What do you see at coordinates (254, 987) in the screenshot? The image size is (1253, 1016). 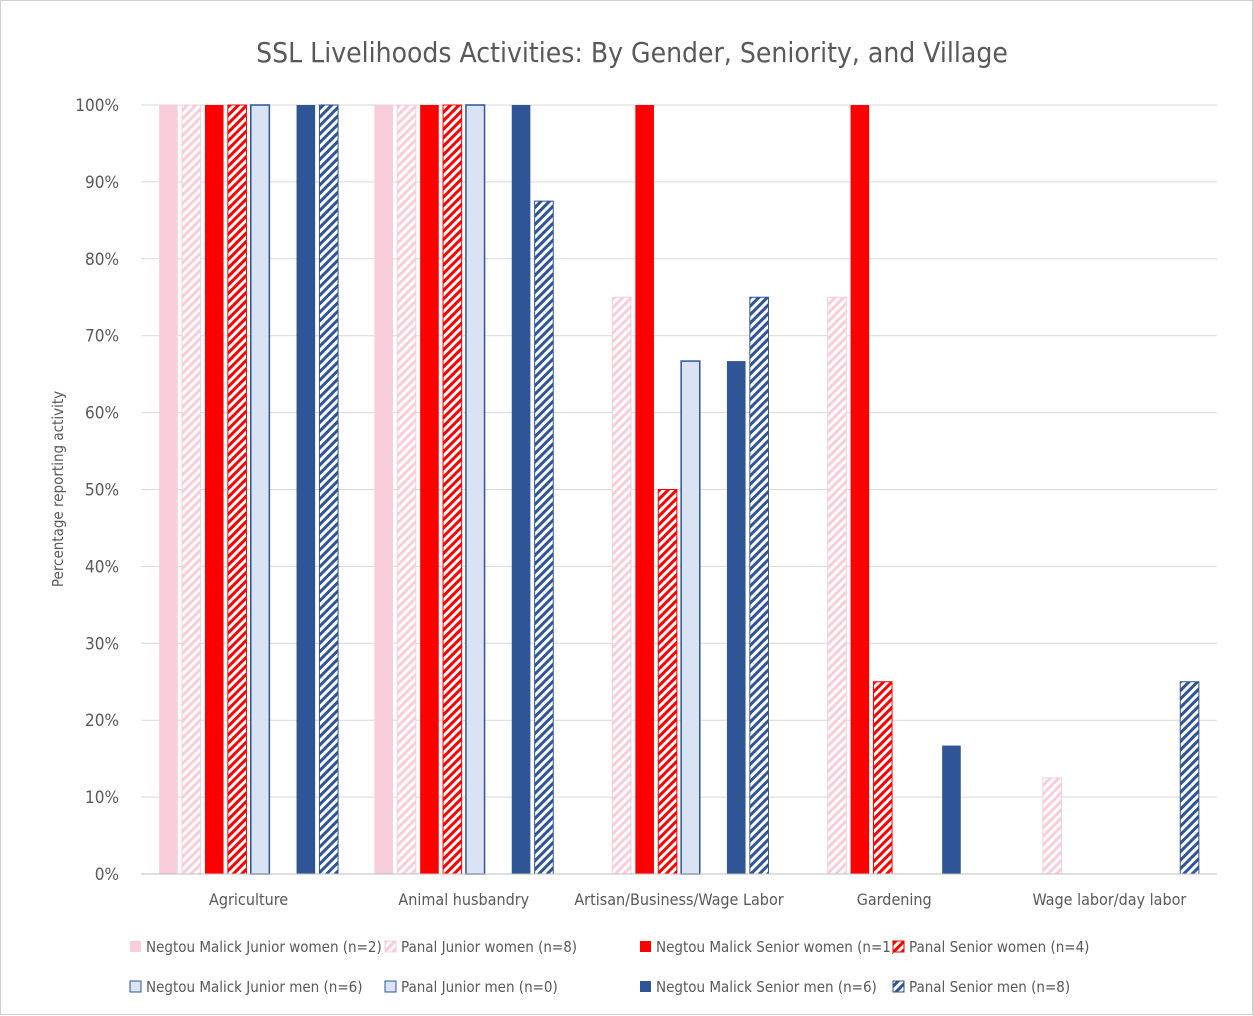 I see `legend-entry: Negtou Malick Junior men (n=6)` at bounding box center [254, 987].